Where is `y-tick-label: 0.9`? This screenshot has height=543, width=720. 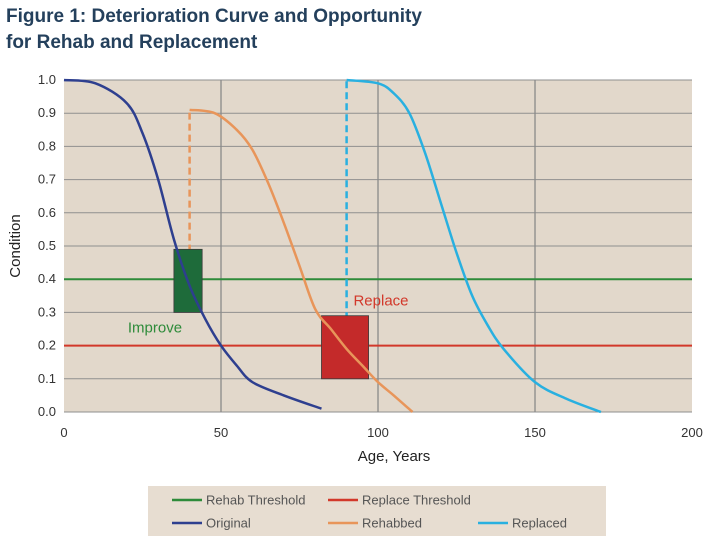
y-tick-label: 0.9 is located at coordinates (47, 112).